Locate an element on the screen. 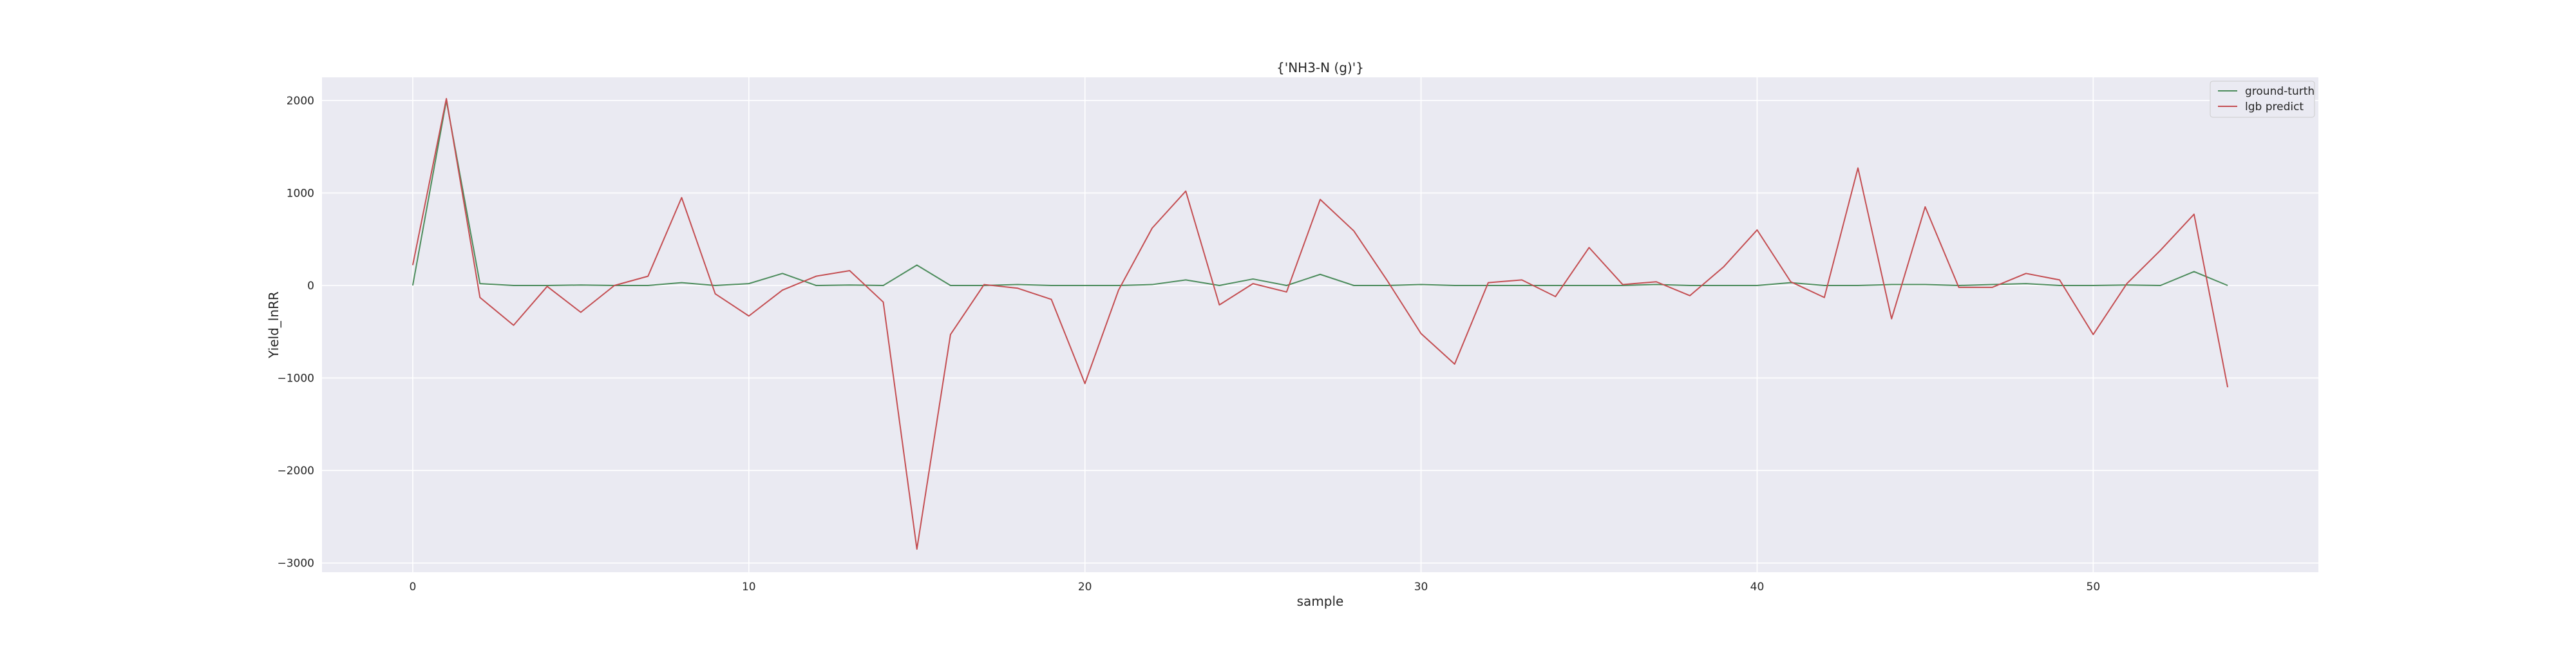  legend: ground-turth lgb predict is located at coordinates (2262, 99).